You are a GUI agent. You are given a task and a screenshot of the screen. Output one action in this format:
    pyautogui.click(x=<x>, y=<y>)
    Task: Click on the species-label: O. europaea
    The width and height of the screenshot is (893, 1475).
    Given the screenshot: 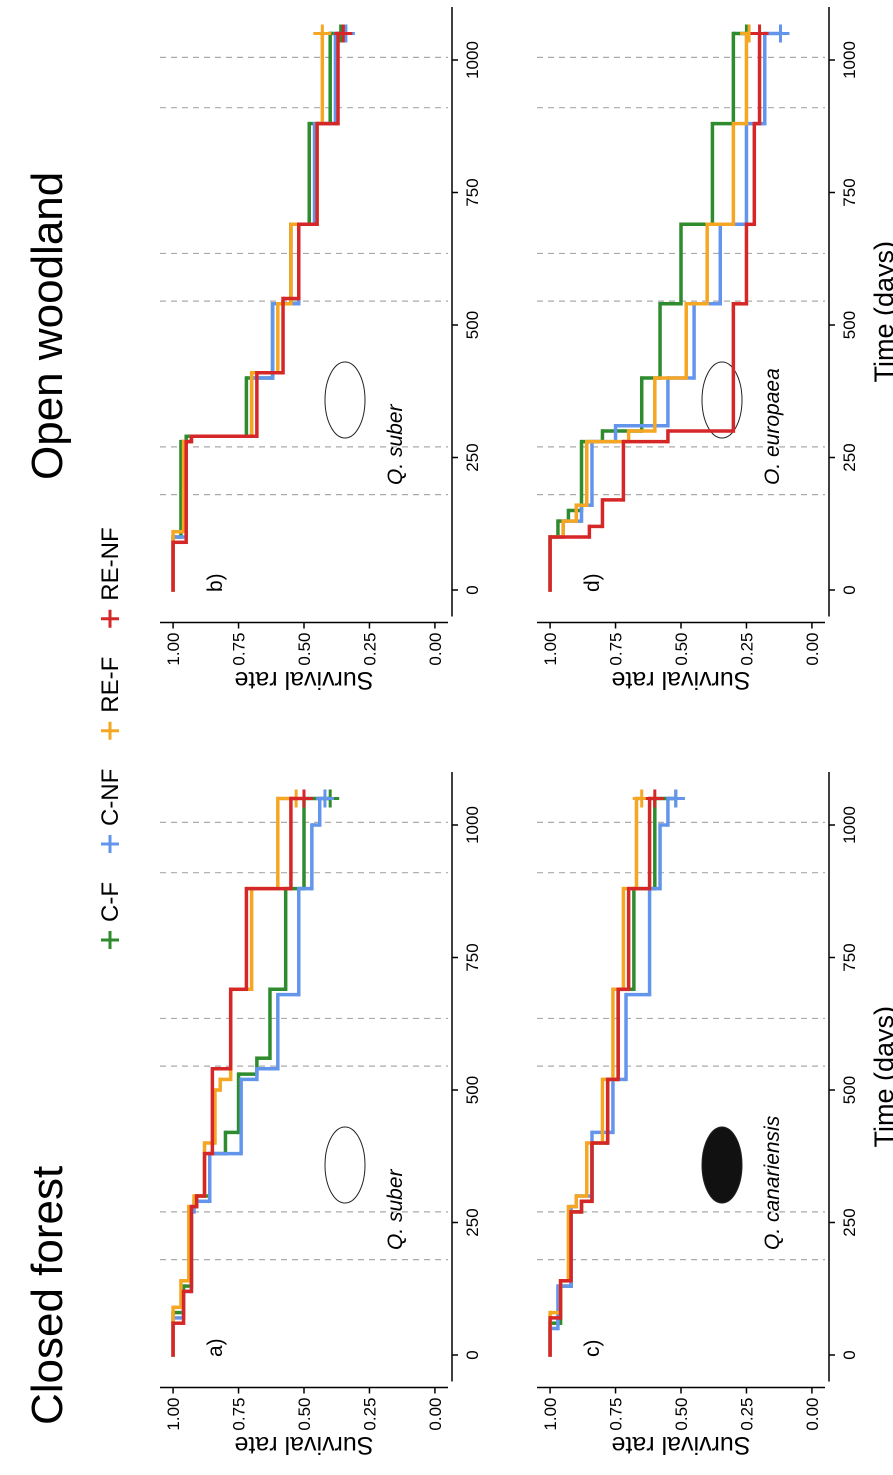 What is the action you would take?
    pyautogui.click(x=772, y=426)
    